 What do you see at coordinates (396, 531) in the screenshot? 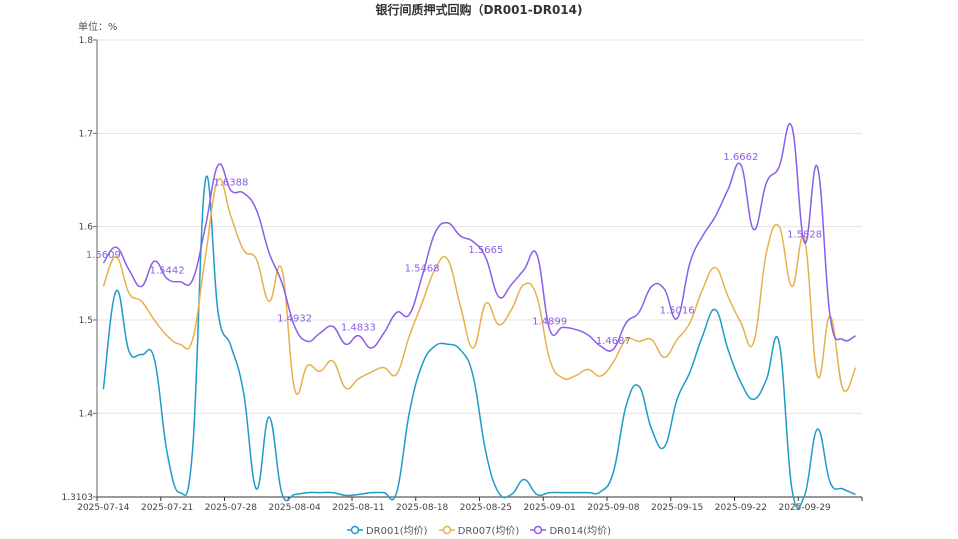
I see `legend-label: DR001(均价)` at bounding box center [396, 531].